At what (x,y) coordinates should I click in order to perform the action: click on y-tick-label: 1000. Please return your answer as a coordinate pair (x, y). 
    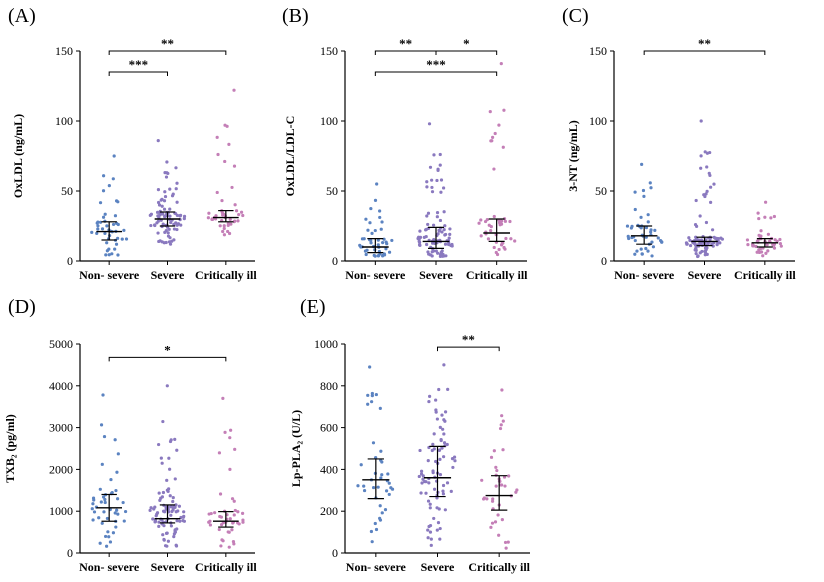
    Looking at the image, I should click on (326, 344).